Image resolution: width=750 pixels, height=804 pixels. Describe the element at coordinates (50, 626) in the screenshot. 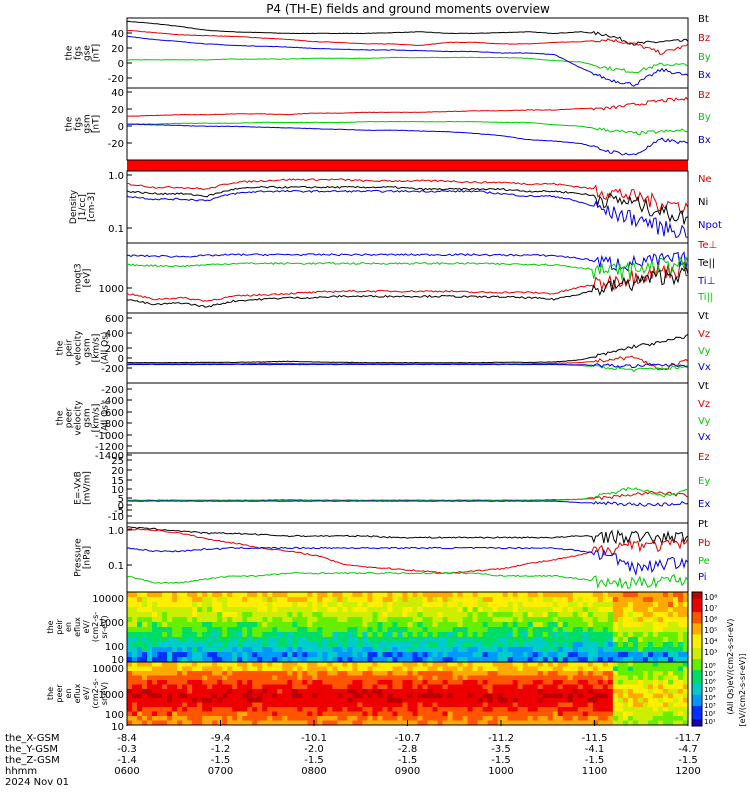

I see `spectrogram-y-label-line: the` at that location.